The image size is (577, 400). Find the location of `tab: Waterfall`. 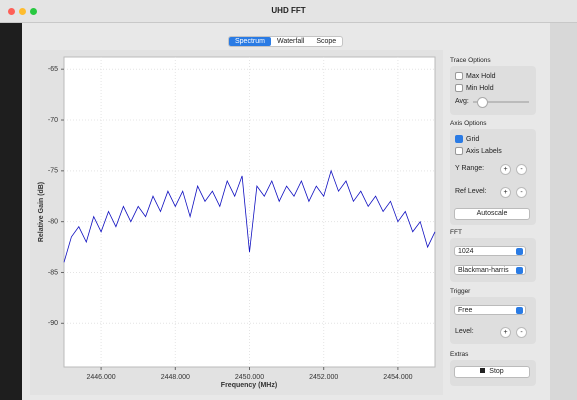

tab: Waterfall is located at coordinates (290, 41).